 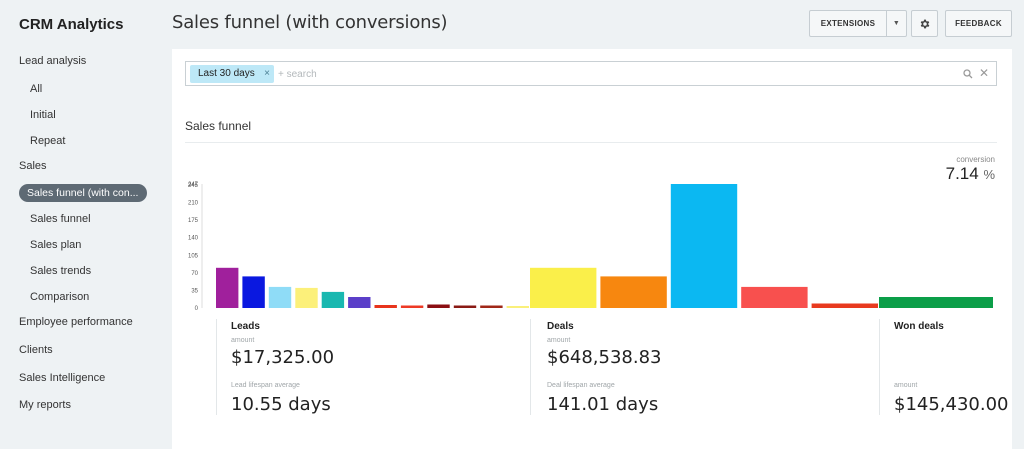 What do you see at coordinates (43, 115) in the screenshot?
I see `sidebar-item-initial: Initial` at bounding box center [43, 115].